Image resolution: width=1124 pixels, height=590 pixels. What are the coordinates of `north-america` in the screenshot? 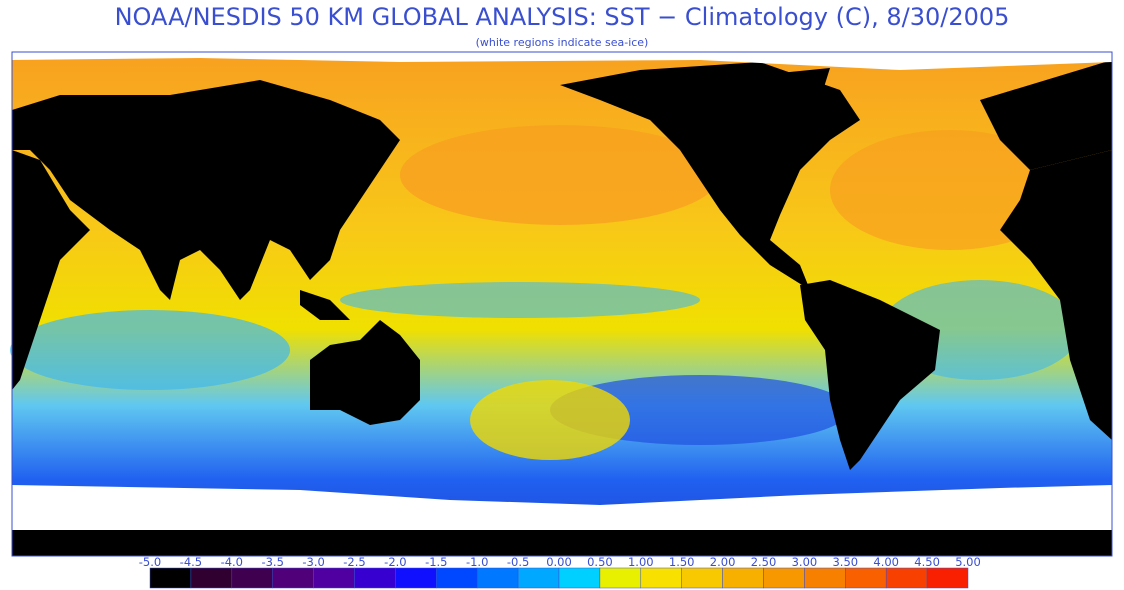 It's located at (710, 176).